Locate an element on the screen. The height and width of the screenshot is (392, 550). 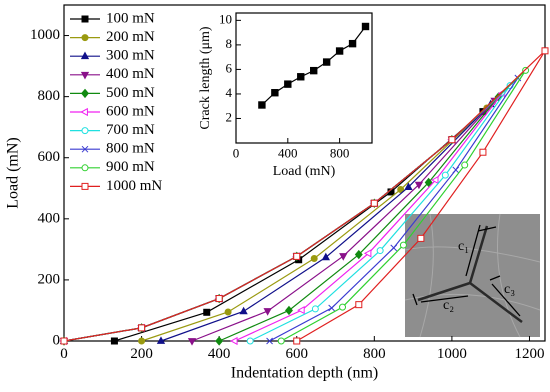
y-axis-label: Crack length (μm) is located at coordinates (205, 77).